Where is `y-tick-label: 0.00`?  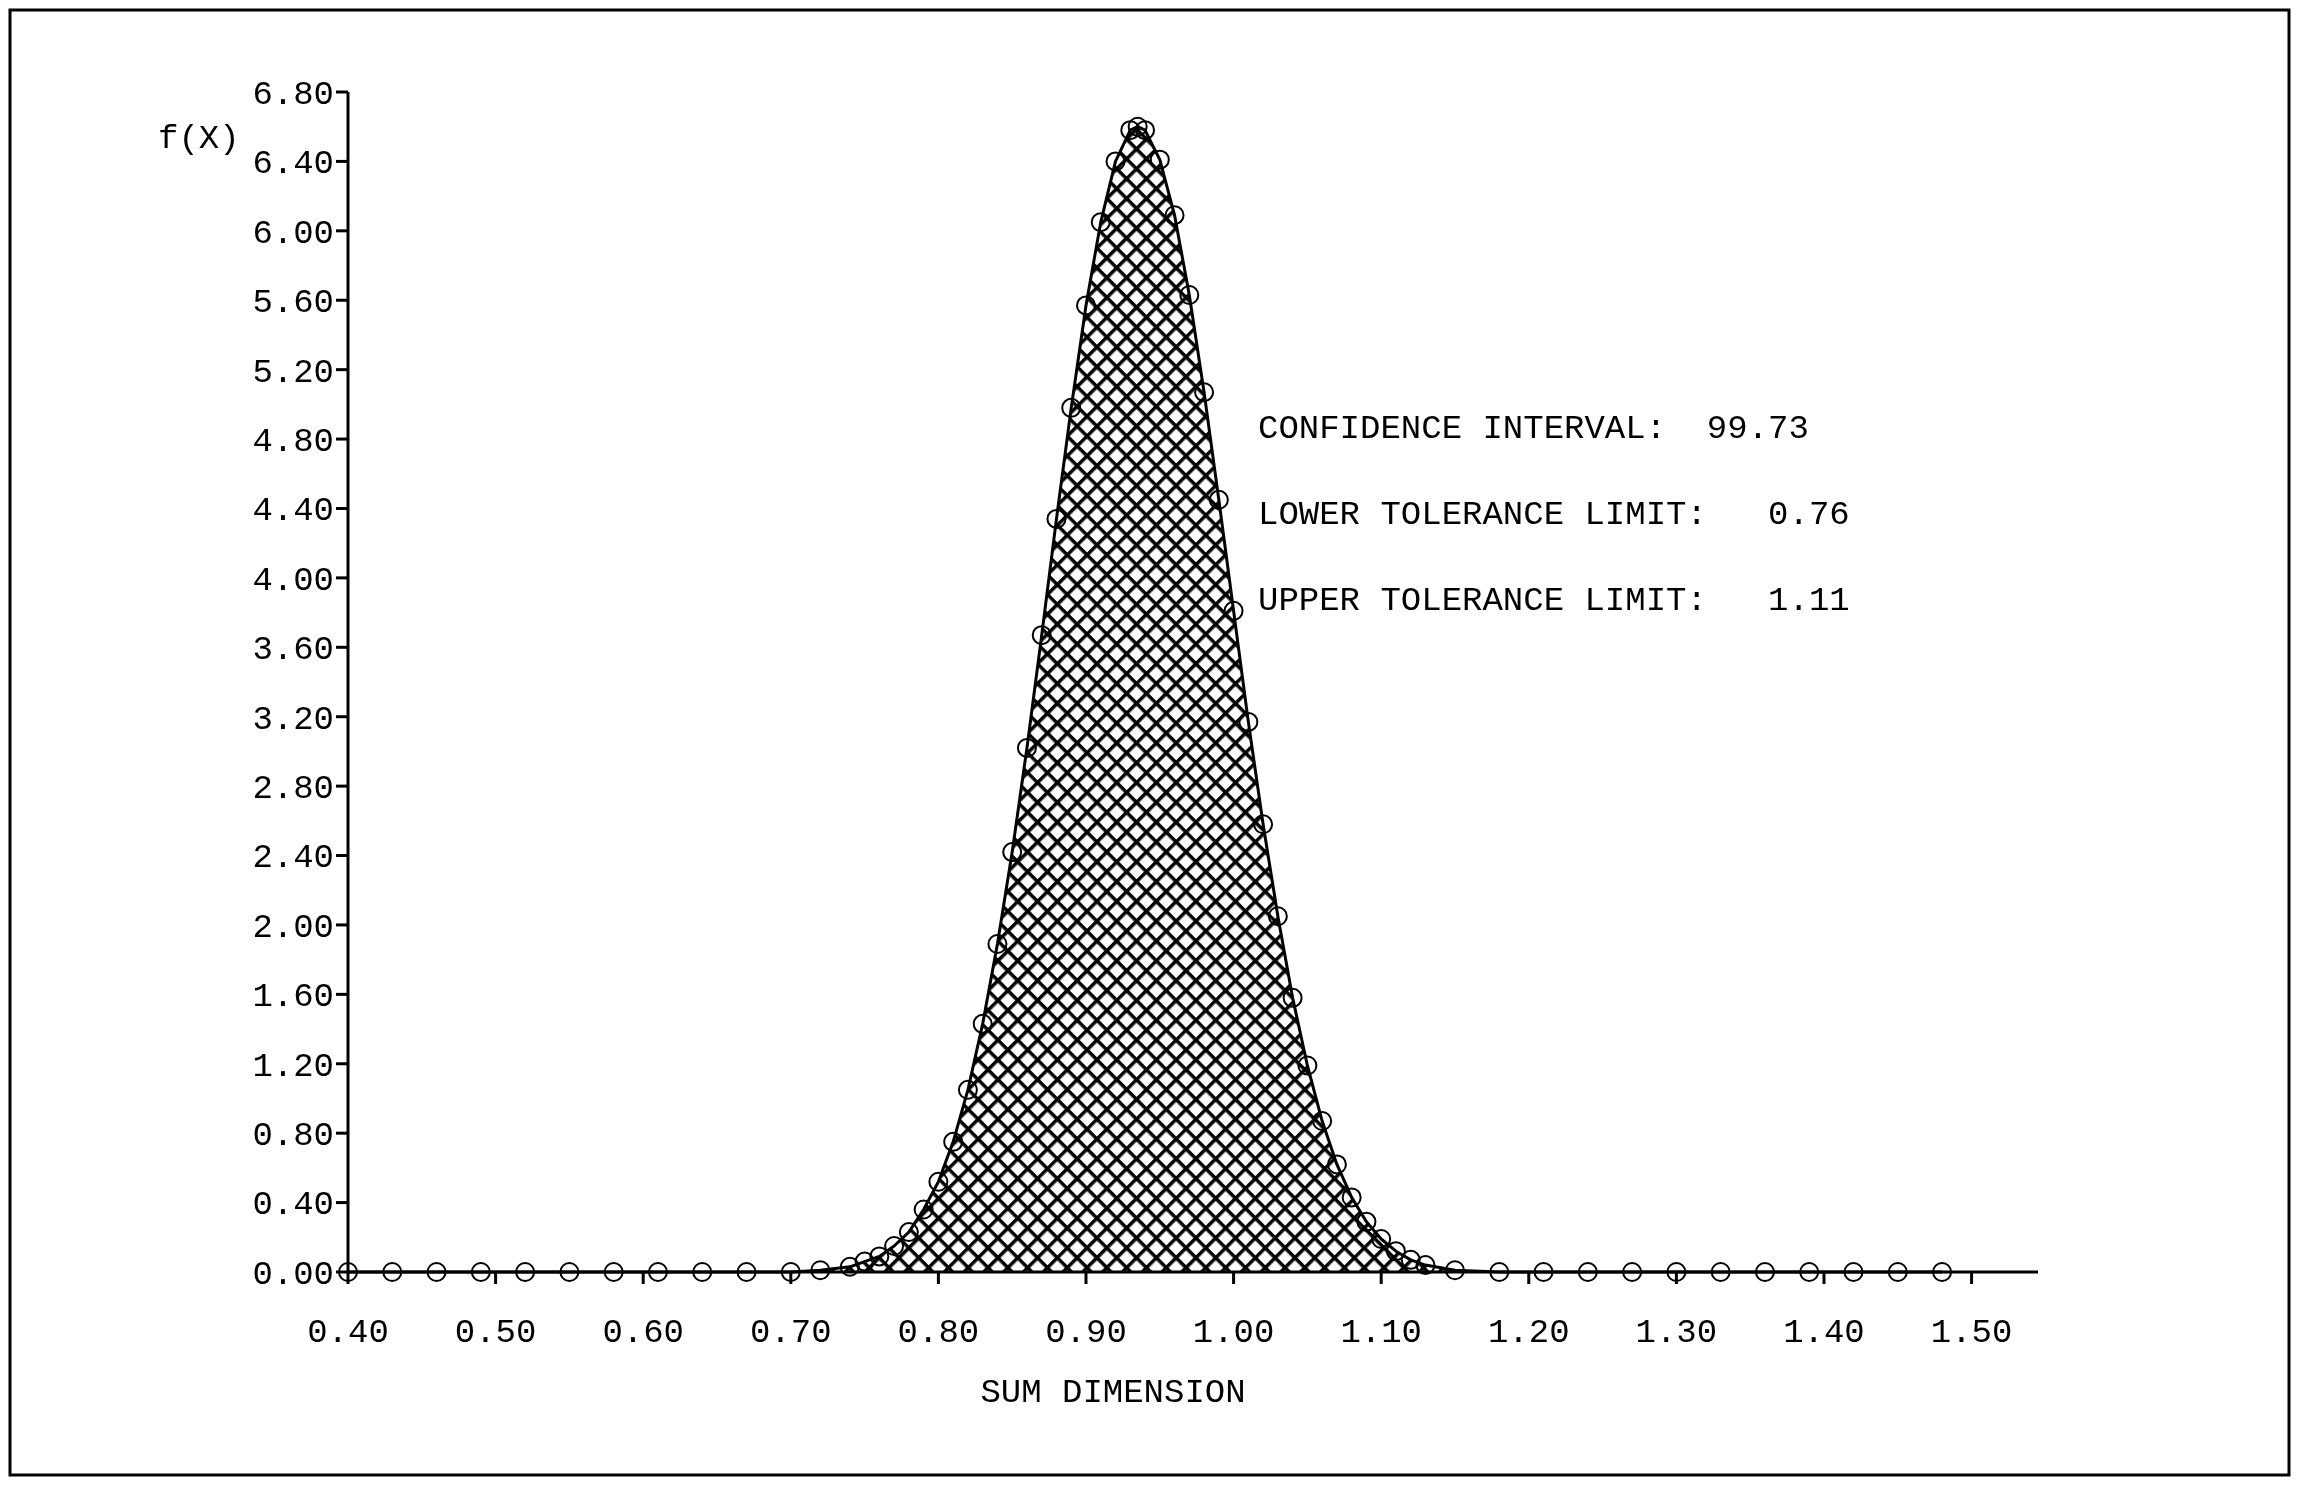
y-tick-label: 0.00 is located at coordinates (293, 1274).